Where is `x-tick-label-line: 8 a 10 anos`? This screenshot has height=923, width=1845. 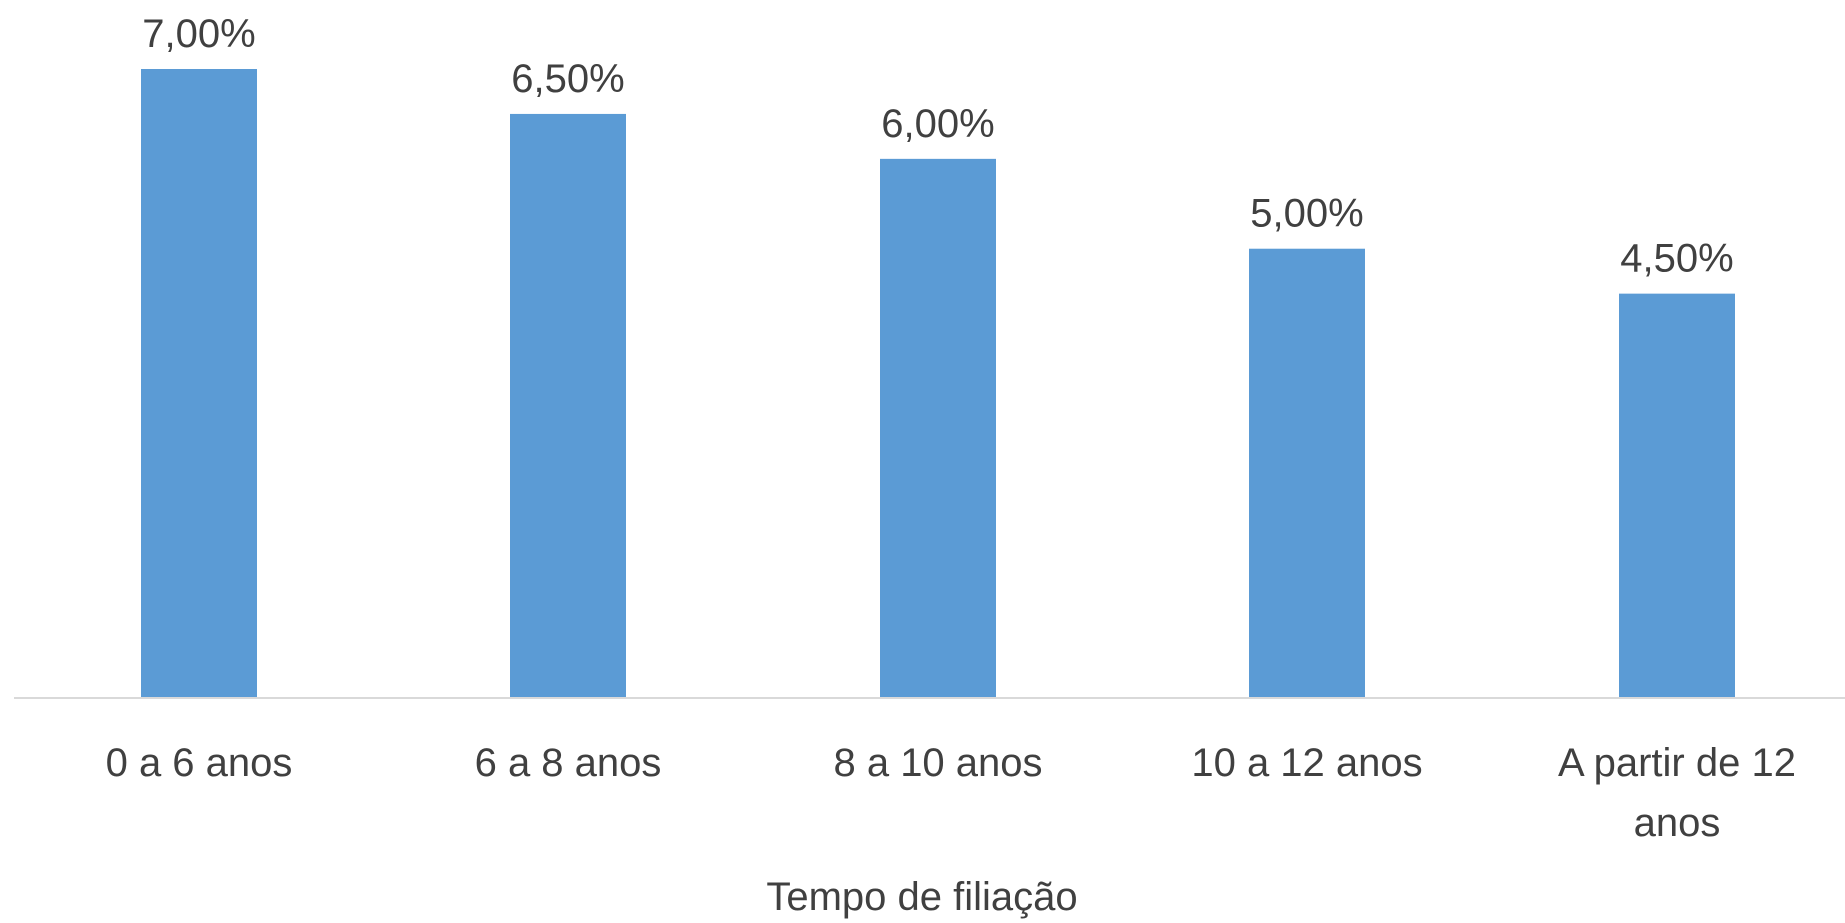 x-tick-label-line: 8 a 10 anos is located at coordinates (937, 763).